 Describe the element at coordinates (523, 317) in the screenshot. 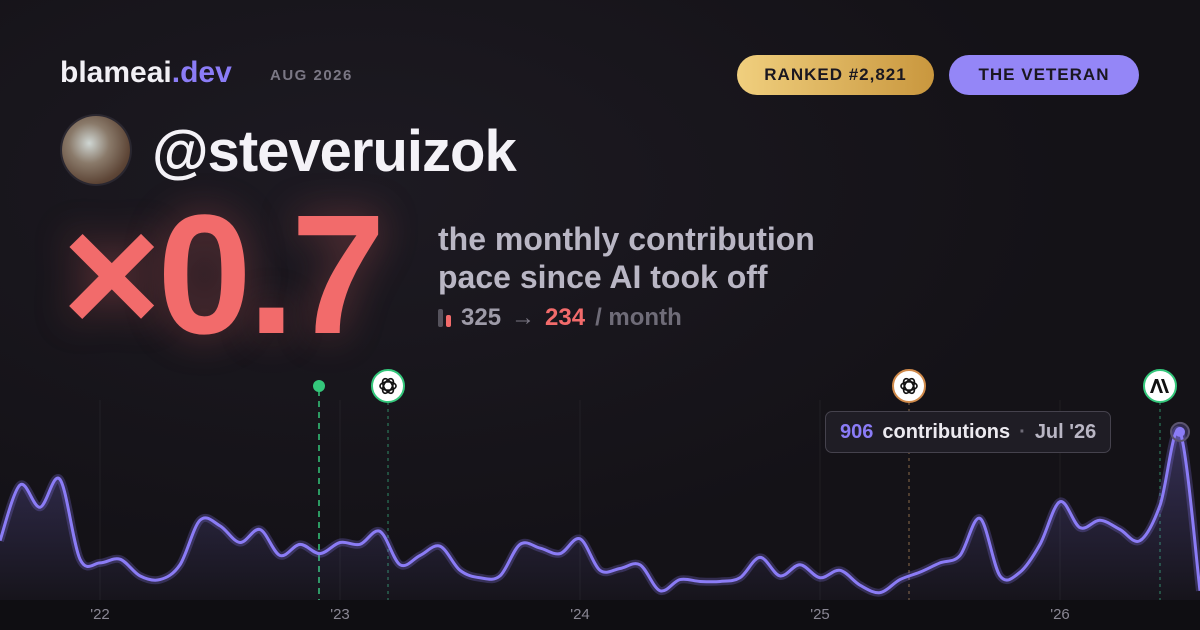

I see `arrow: →` at that location.